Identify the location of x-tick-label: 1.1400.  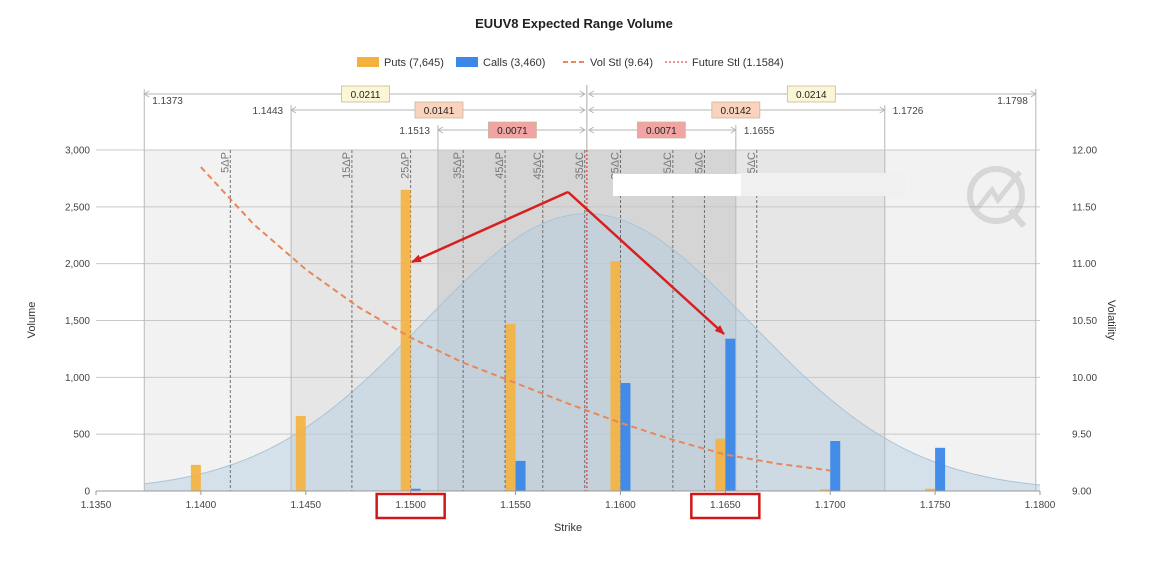
(201, 505).